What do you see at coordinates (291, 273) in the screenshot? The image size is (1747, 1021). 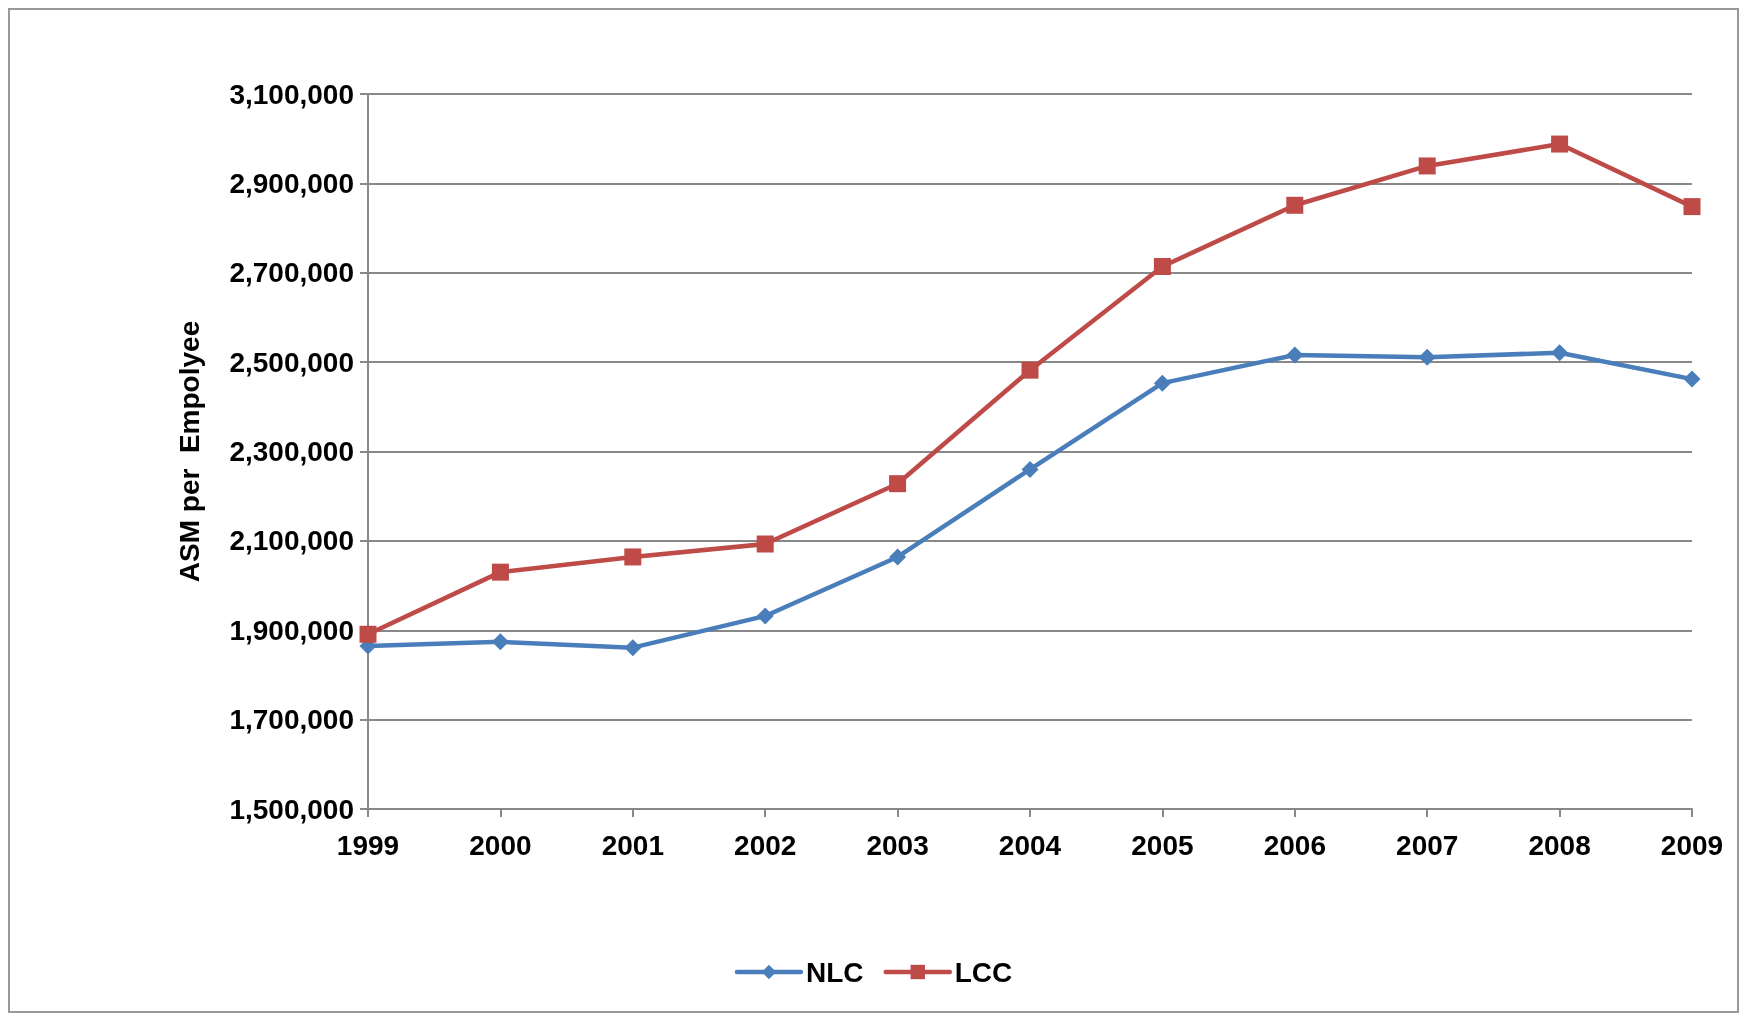 I see `y-tick-label: 2,700,000` at bounding box center [291, 273].